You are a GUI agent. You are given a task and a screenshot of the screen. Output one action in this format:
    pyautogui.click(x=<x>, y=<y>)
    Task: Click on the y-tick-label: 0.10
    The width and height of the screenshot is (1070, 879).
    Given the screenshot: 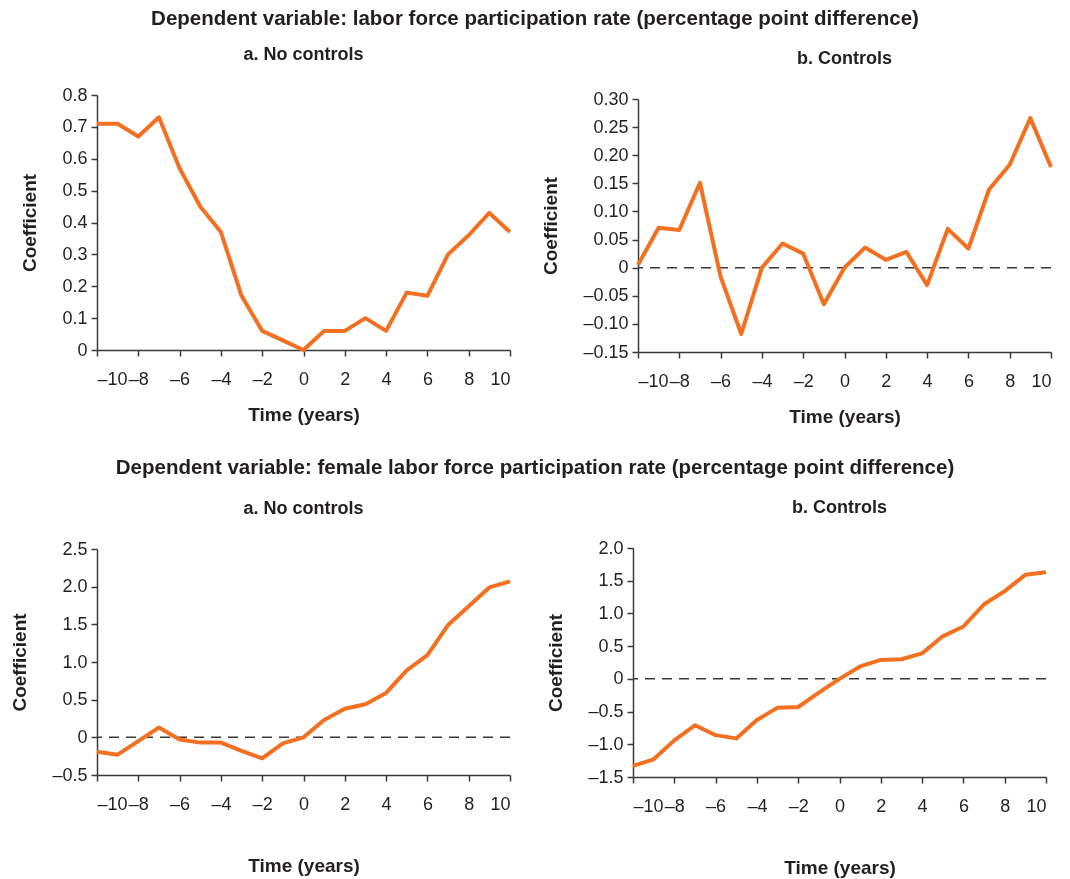 What is the action you would take?
    pyautogui.click(x=611, y=210)
    